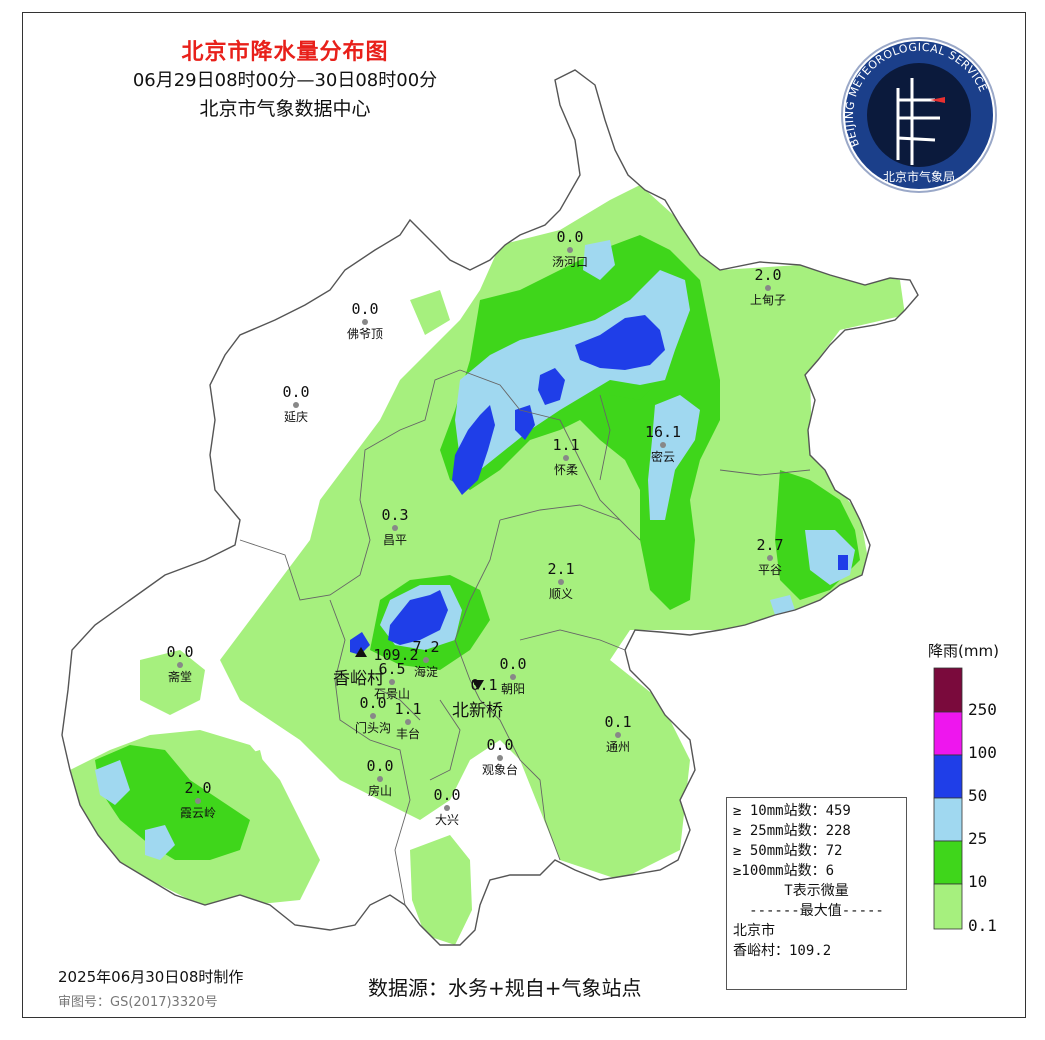 Image resolution: width=1045 pixels, height=1040 pixels. I want to click on max-marker-icon, so click(361, 652).